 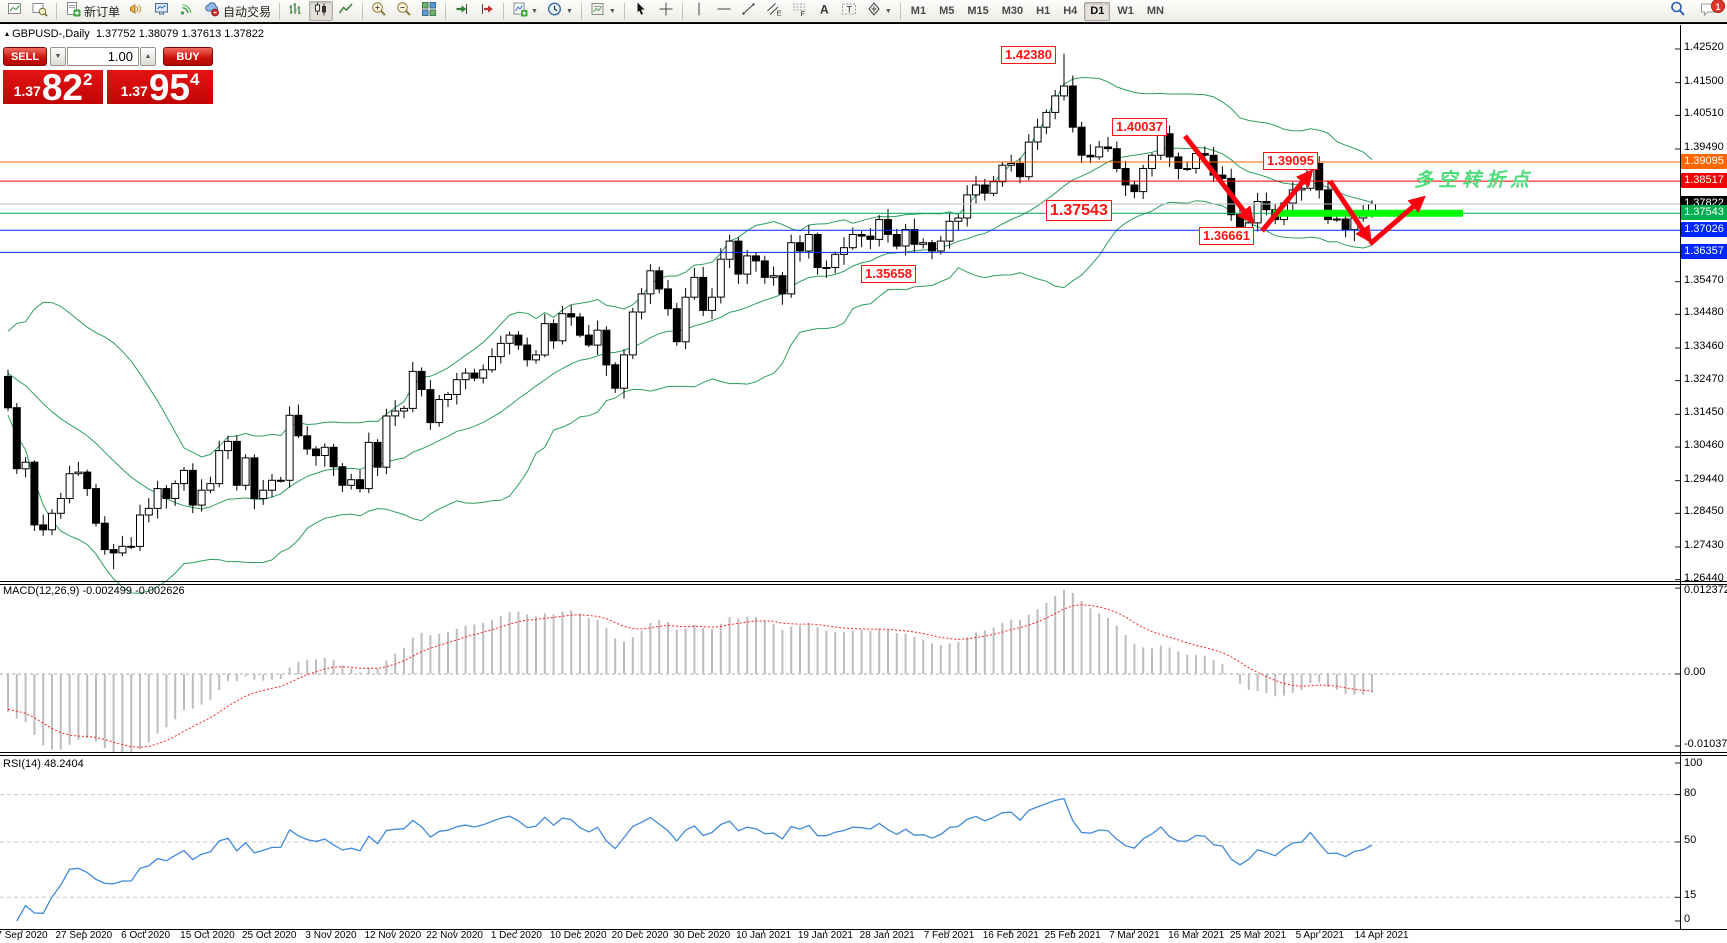 What do you see at coordinates (212, 11) in the screenshot?
I see `autotrade-icon` at bounding box center [212, 11].